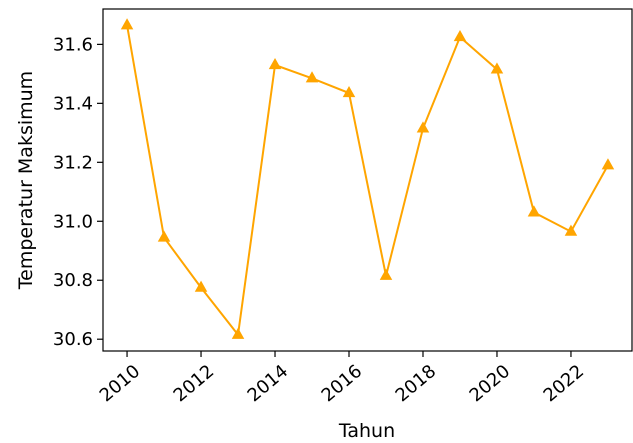 This screenshot has height=443, width=633. Describe the element at coordinates (416, 384) in the screenshot. I see `x-tick-label: 2018` at that location.